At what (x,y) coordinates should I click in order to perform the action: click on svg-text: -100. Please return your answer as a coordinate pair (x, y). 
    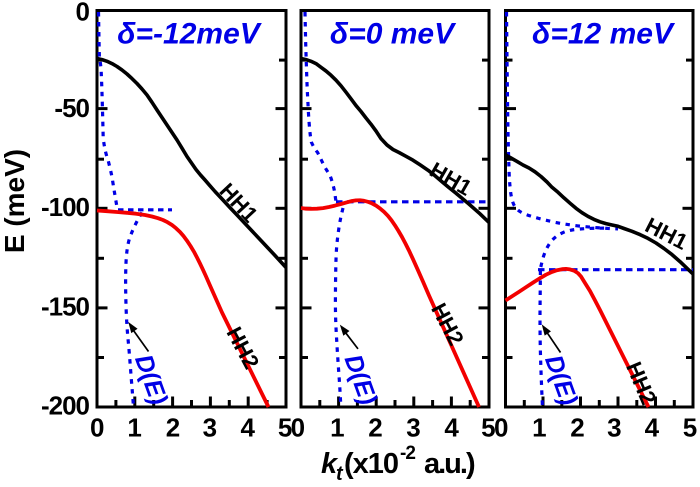
    Looking at the image, I should click on (65, 207).